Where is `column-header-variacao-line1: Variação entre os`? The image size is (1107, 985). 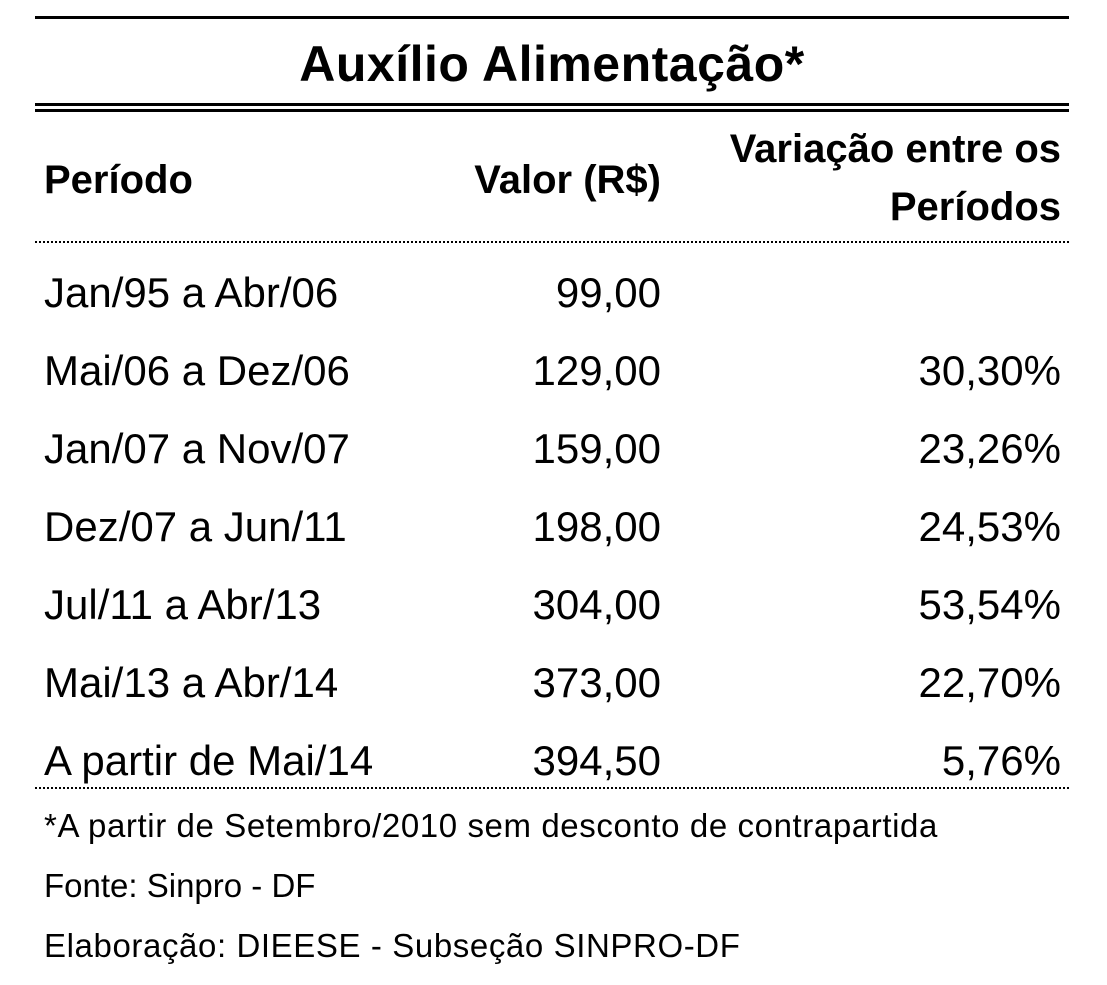 column-header-variacao-line1: Variação entre os is located at coordinates (895, 149).